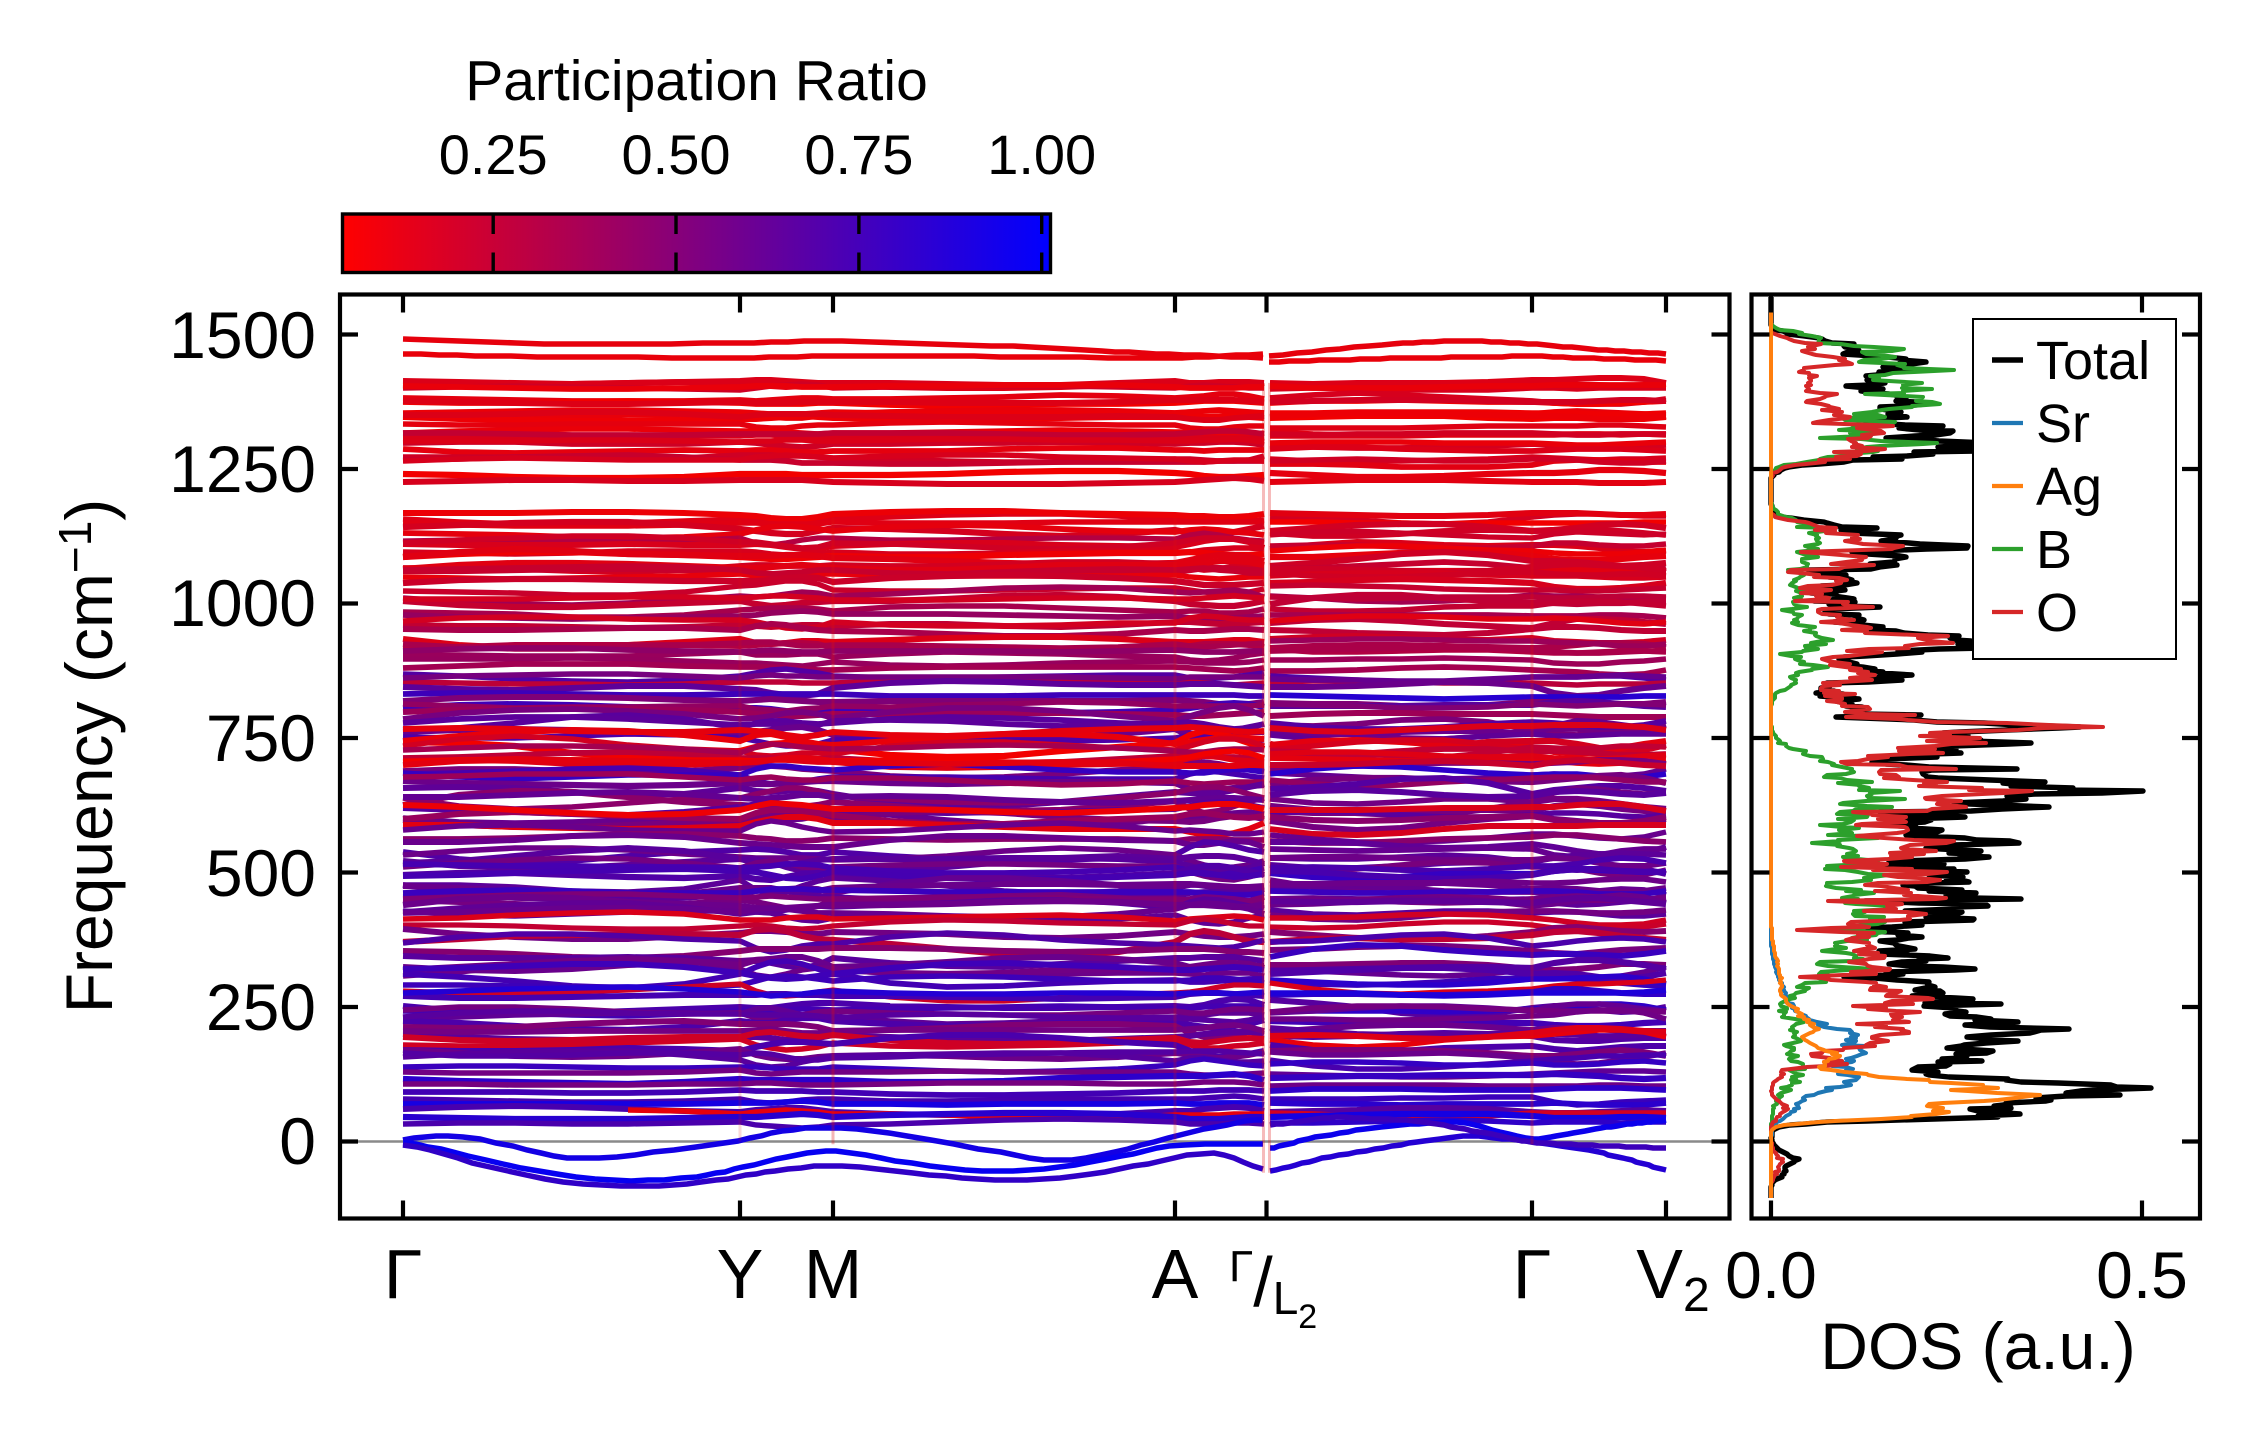 The image size is (2259, 1455). I want to click on svg-text: 1500, so click(242, 335).